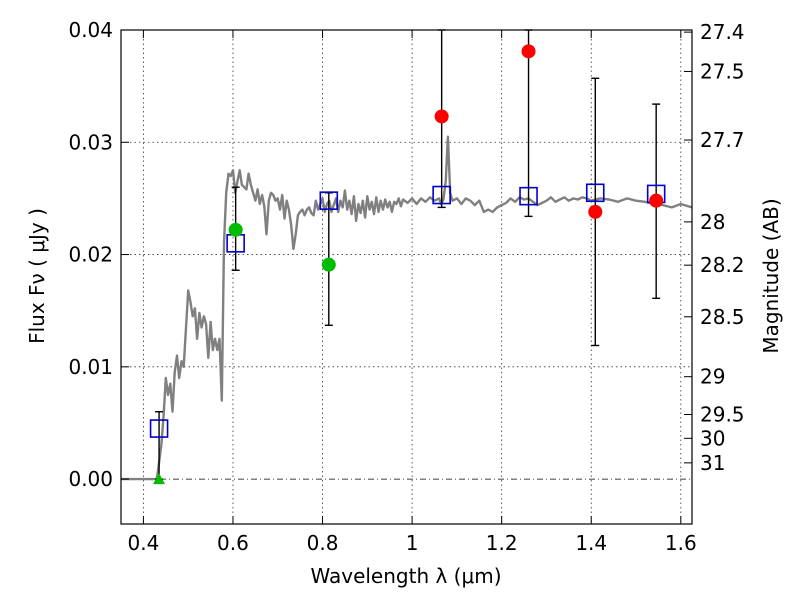  I want to click on y-tick-label: 0.02, so click(90, 255).